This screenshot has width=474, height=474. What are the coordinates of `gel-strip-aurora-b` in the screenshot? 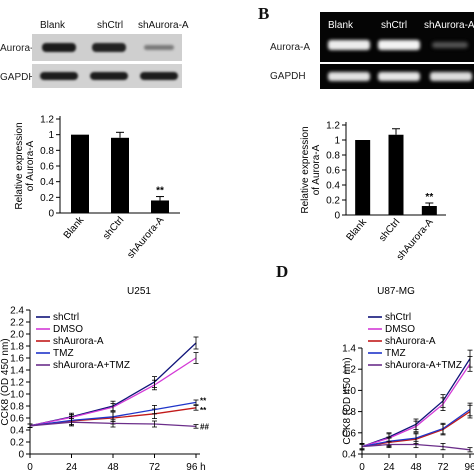 It's located at (397, 37).